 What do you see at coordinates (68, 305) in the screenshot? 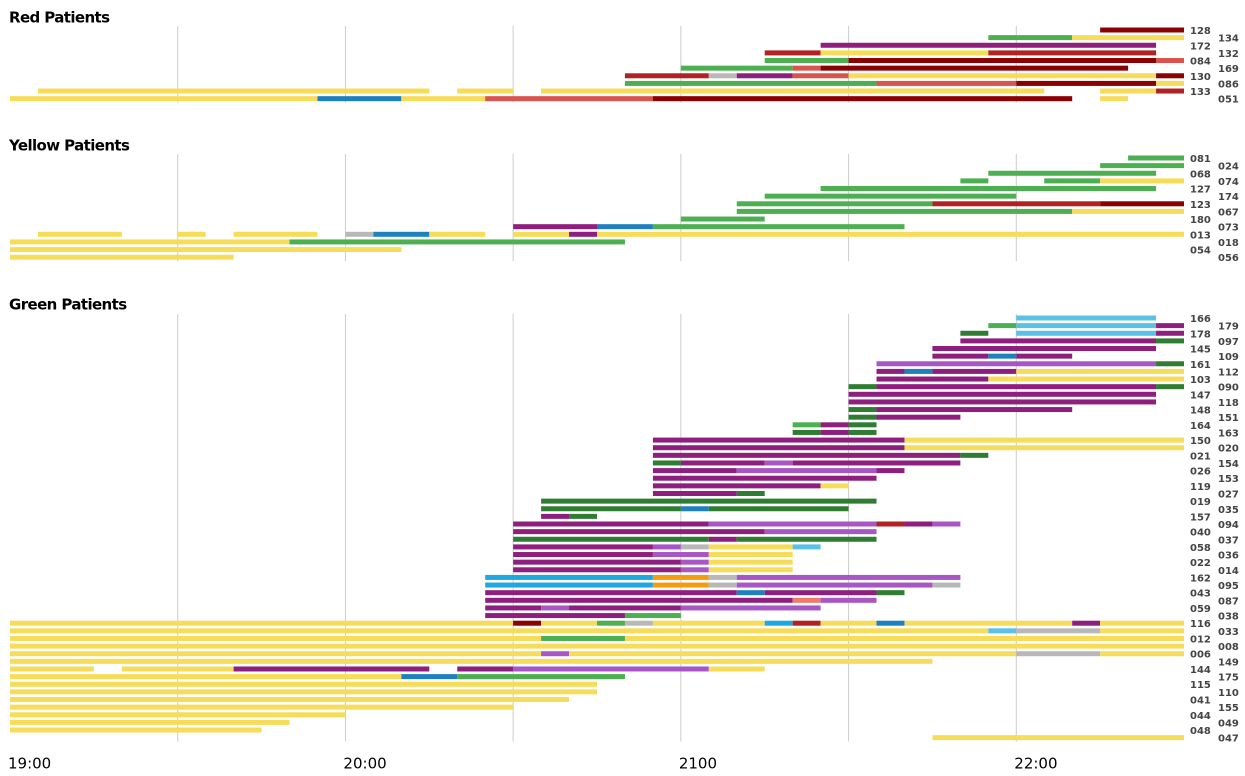
I see `chart-title: Green Patients` at bounding box center [68, 305].